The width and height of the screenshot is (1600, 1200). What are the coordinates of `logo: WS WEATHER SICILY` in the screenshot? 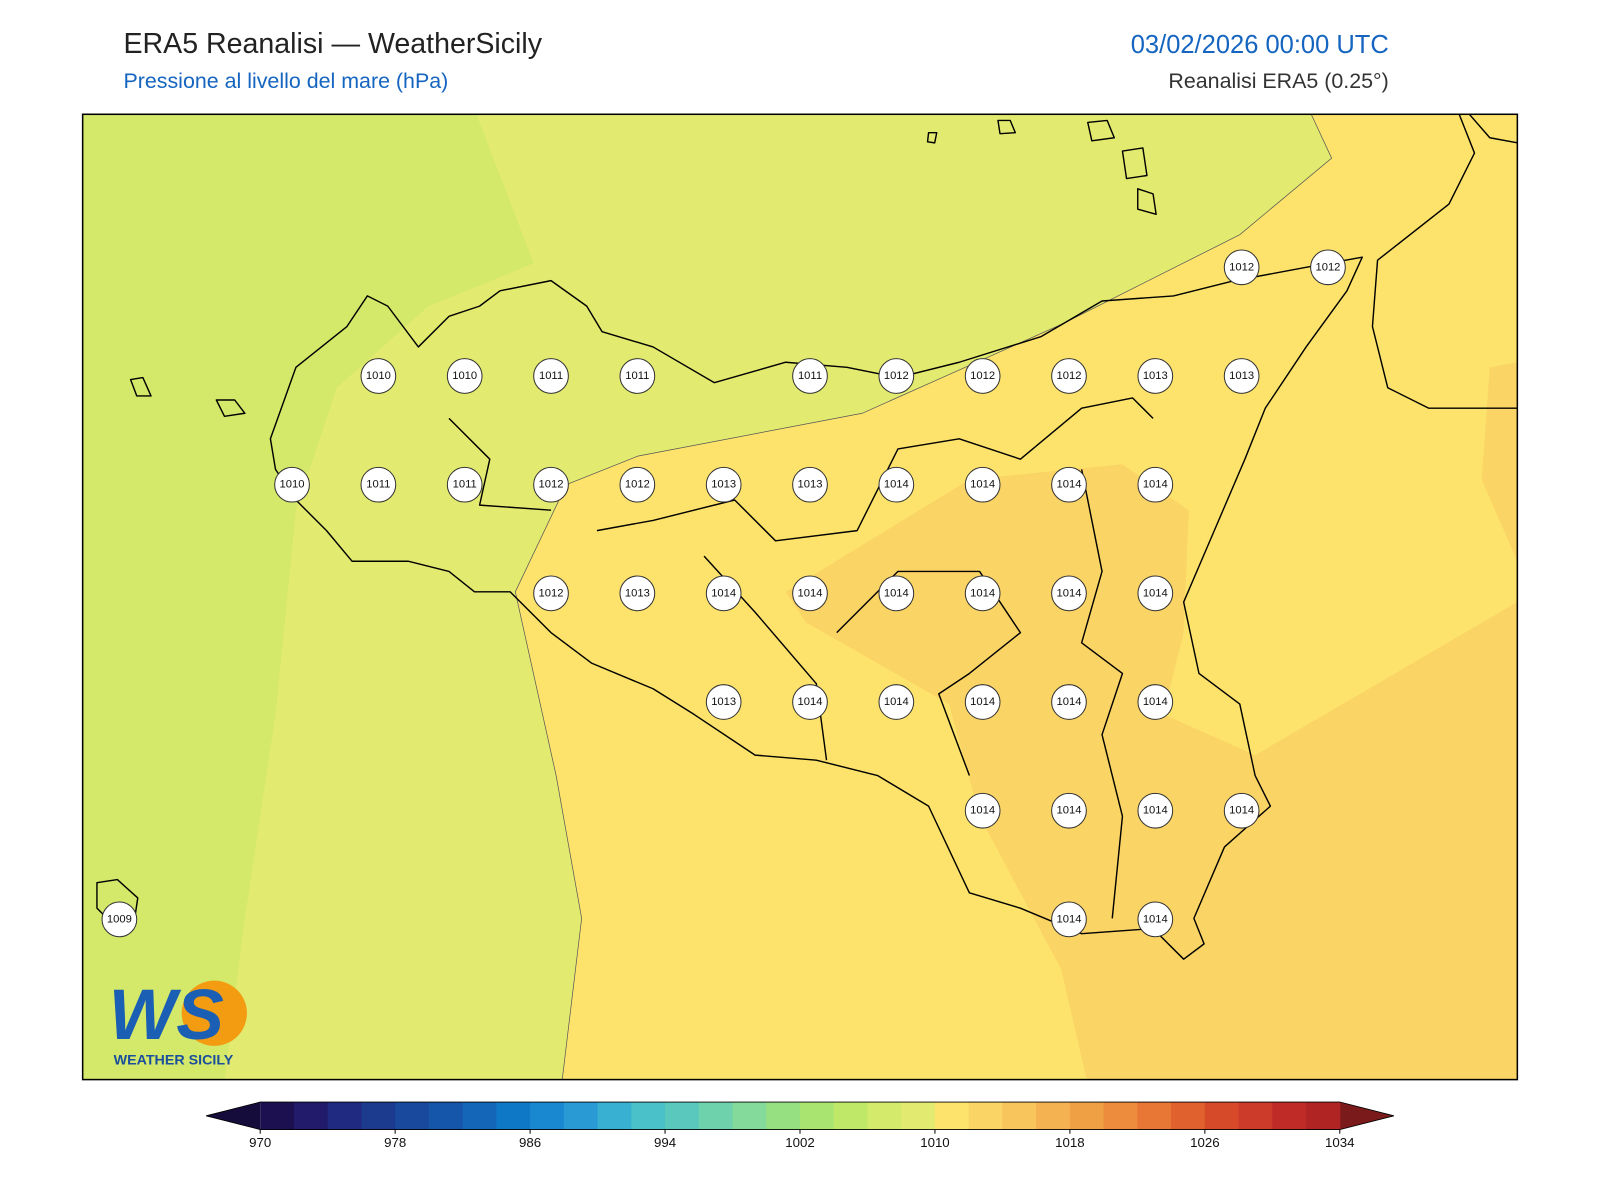 It's located at (178, 1021).